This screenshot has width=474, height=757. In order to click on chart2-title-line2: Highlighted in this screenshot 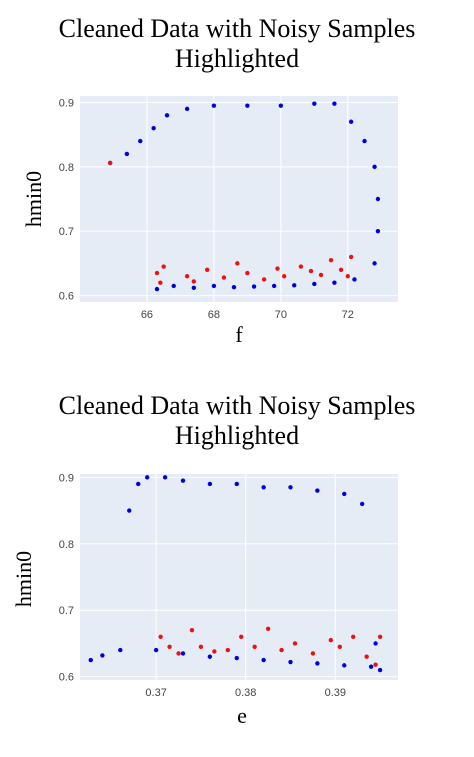, I will do `click(237, 435)`.